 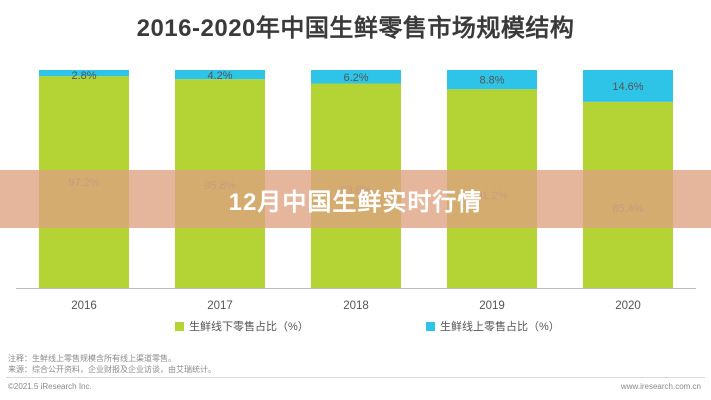 I want to click on legend-offline: 生鲜线下零售占比（%）, so click(x=242, y=326).